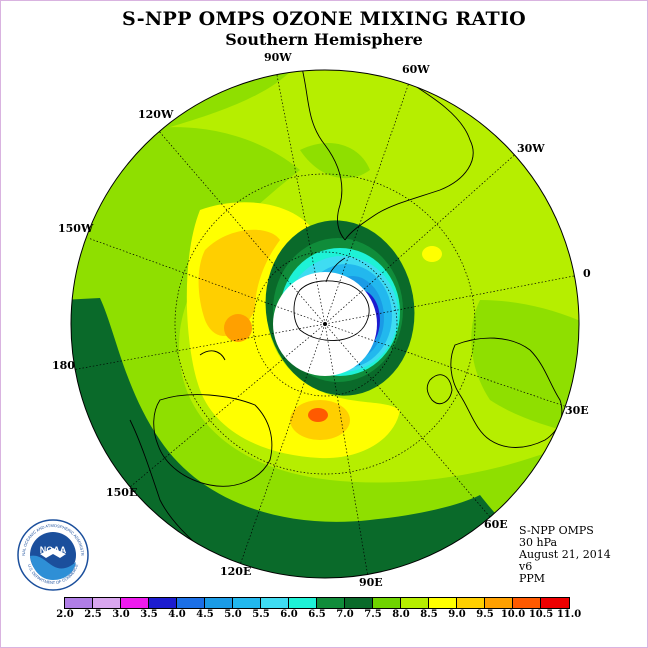  I want to click on colorbar-tick-label: 6.5, so click(317, 614).